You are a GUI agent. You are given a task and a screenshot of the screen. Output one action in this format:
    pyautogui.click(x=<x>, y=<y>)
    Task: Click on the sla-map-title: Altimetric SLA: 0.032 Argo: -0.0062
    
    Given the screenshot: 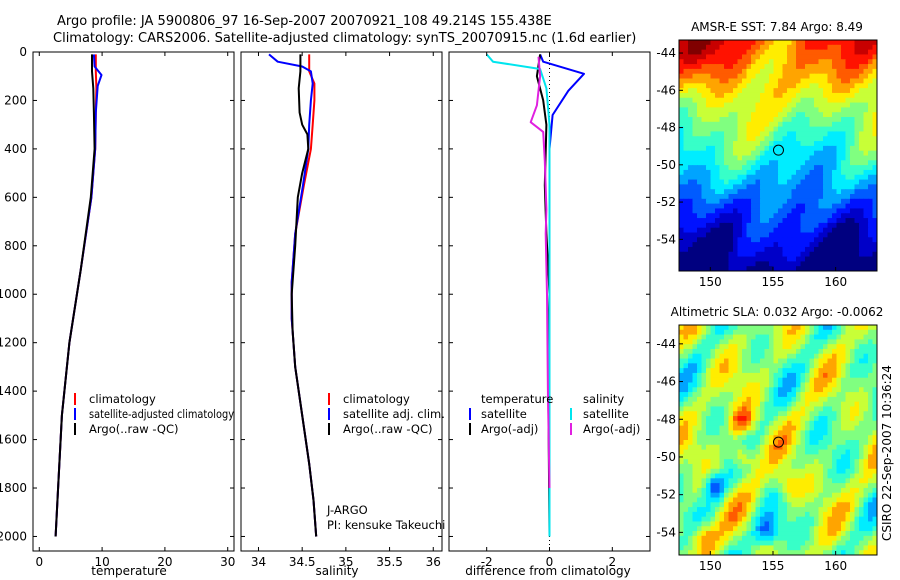 What is the action you would take?
    pyautogui.click(x=777, y=312)
    